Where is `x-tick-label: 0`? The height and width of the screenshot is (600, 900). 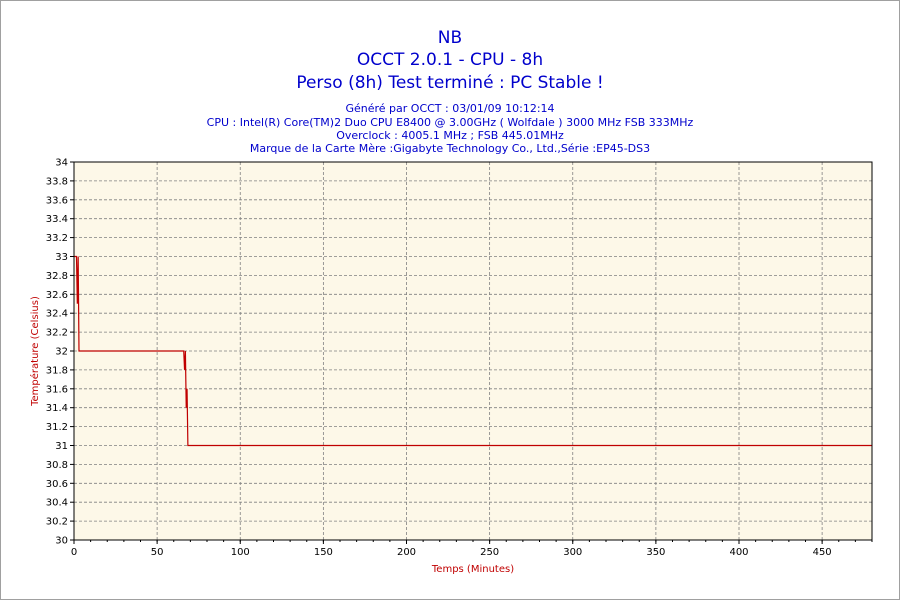
x-tick-label: 0 is located at coordinates (74, 552).